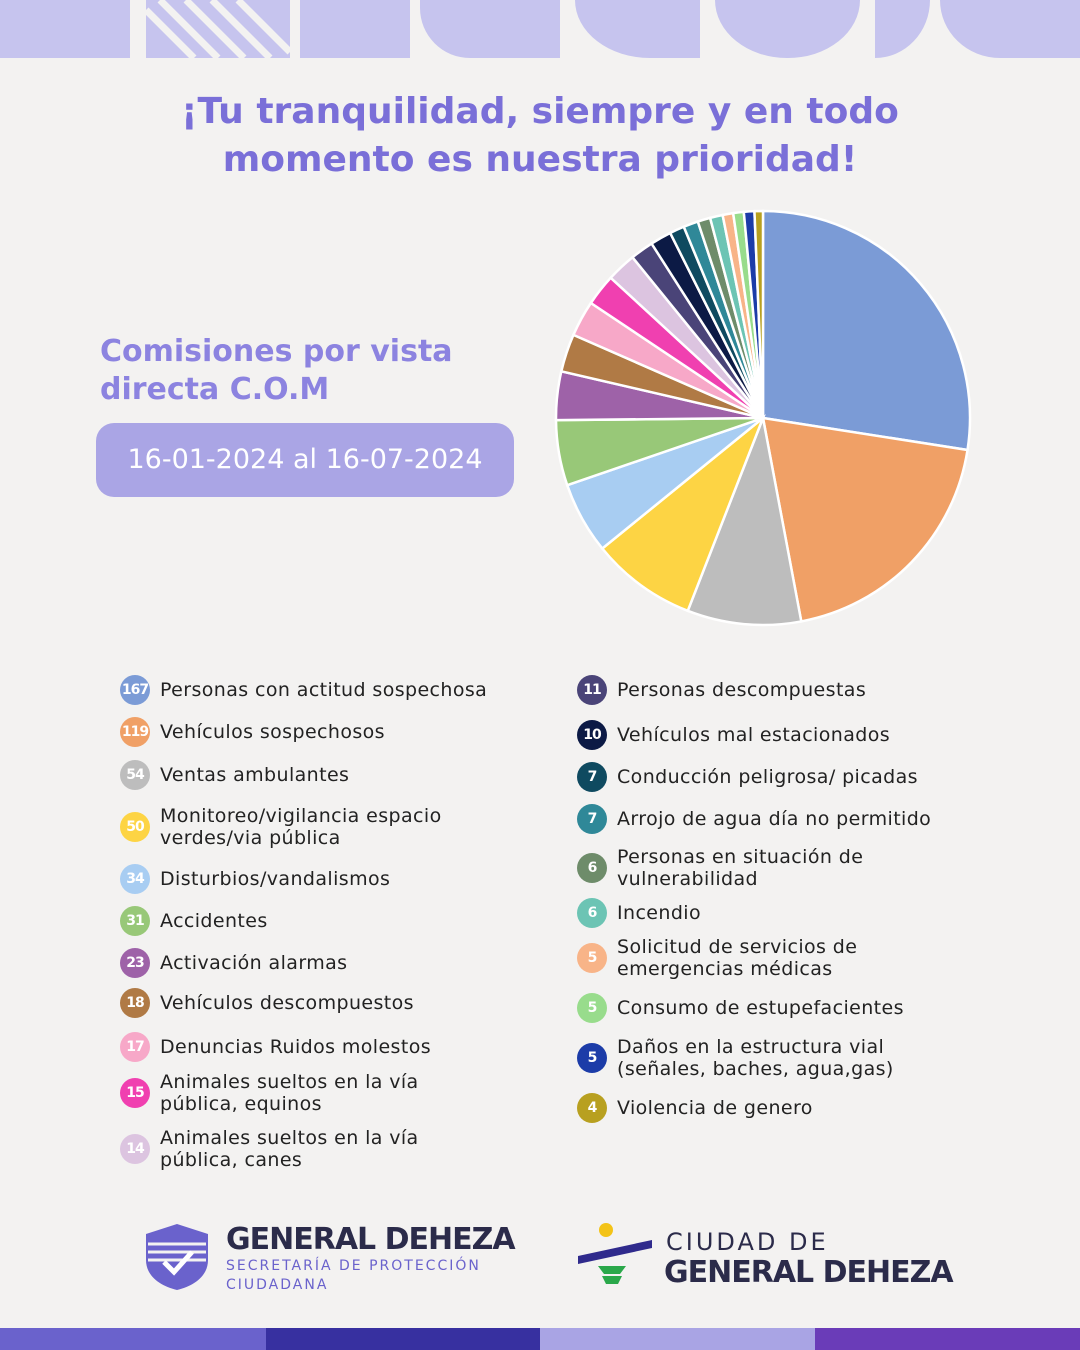  Describe the element at coordinates (305, 460) in the screenshot. I see `period-badge: 16-01-2024 al 16-07-2024` at that location.